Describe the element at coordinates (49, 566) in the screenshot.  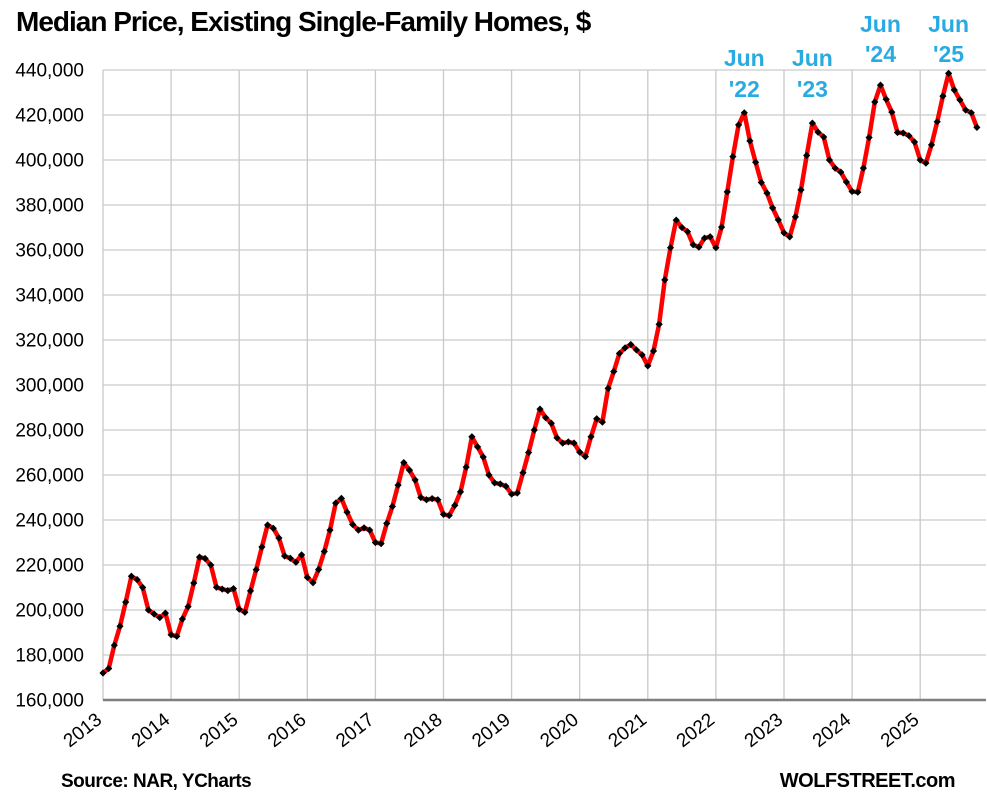
I see `y-tick-label: 220,000` at that location.